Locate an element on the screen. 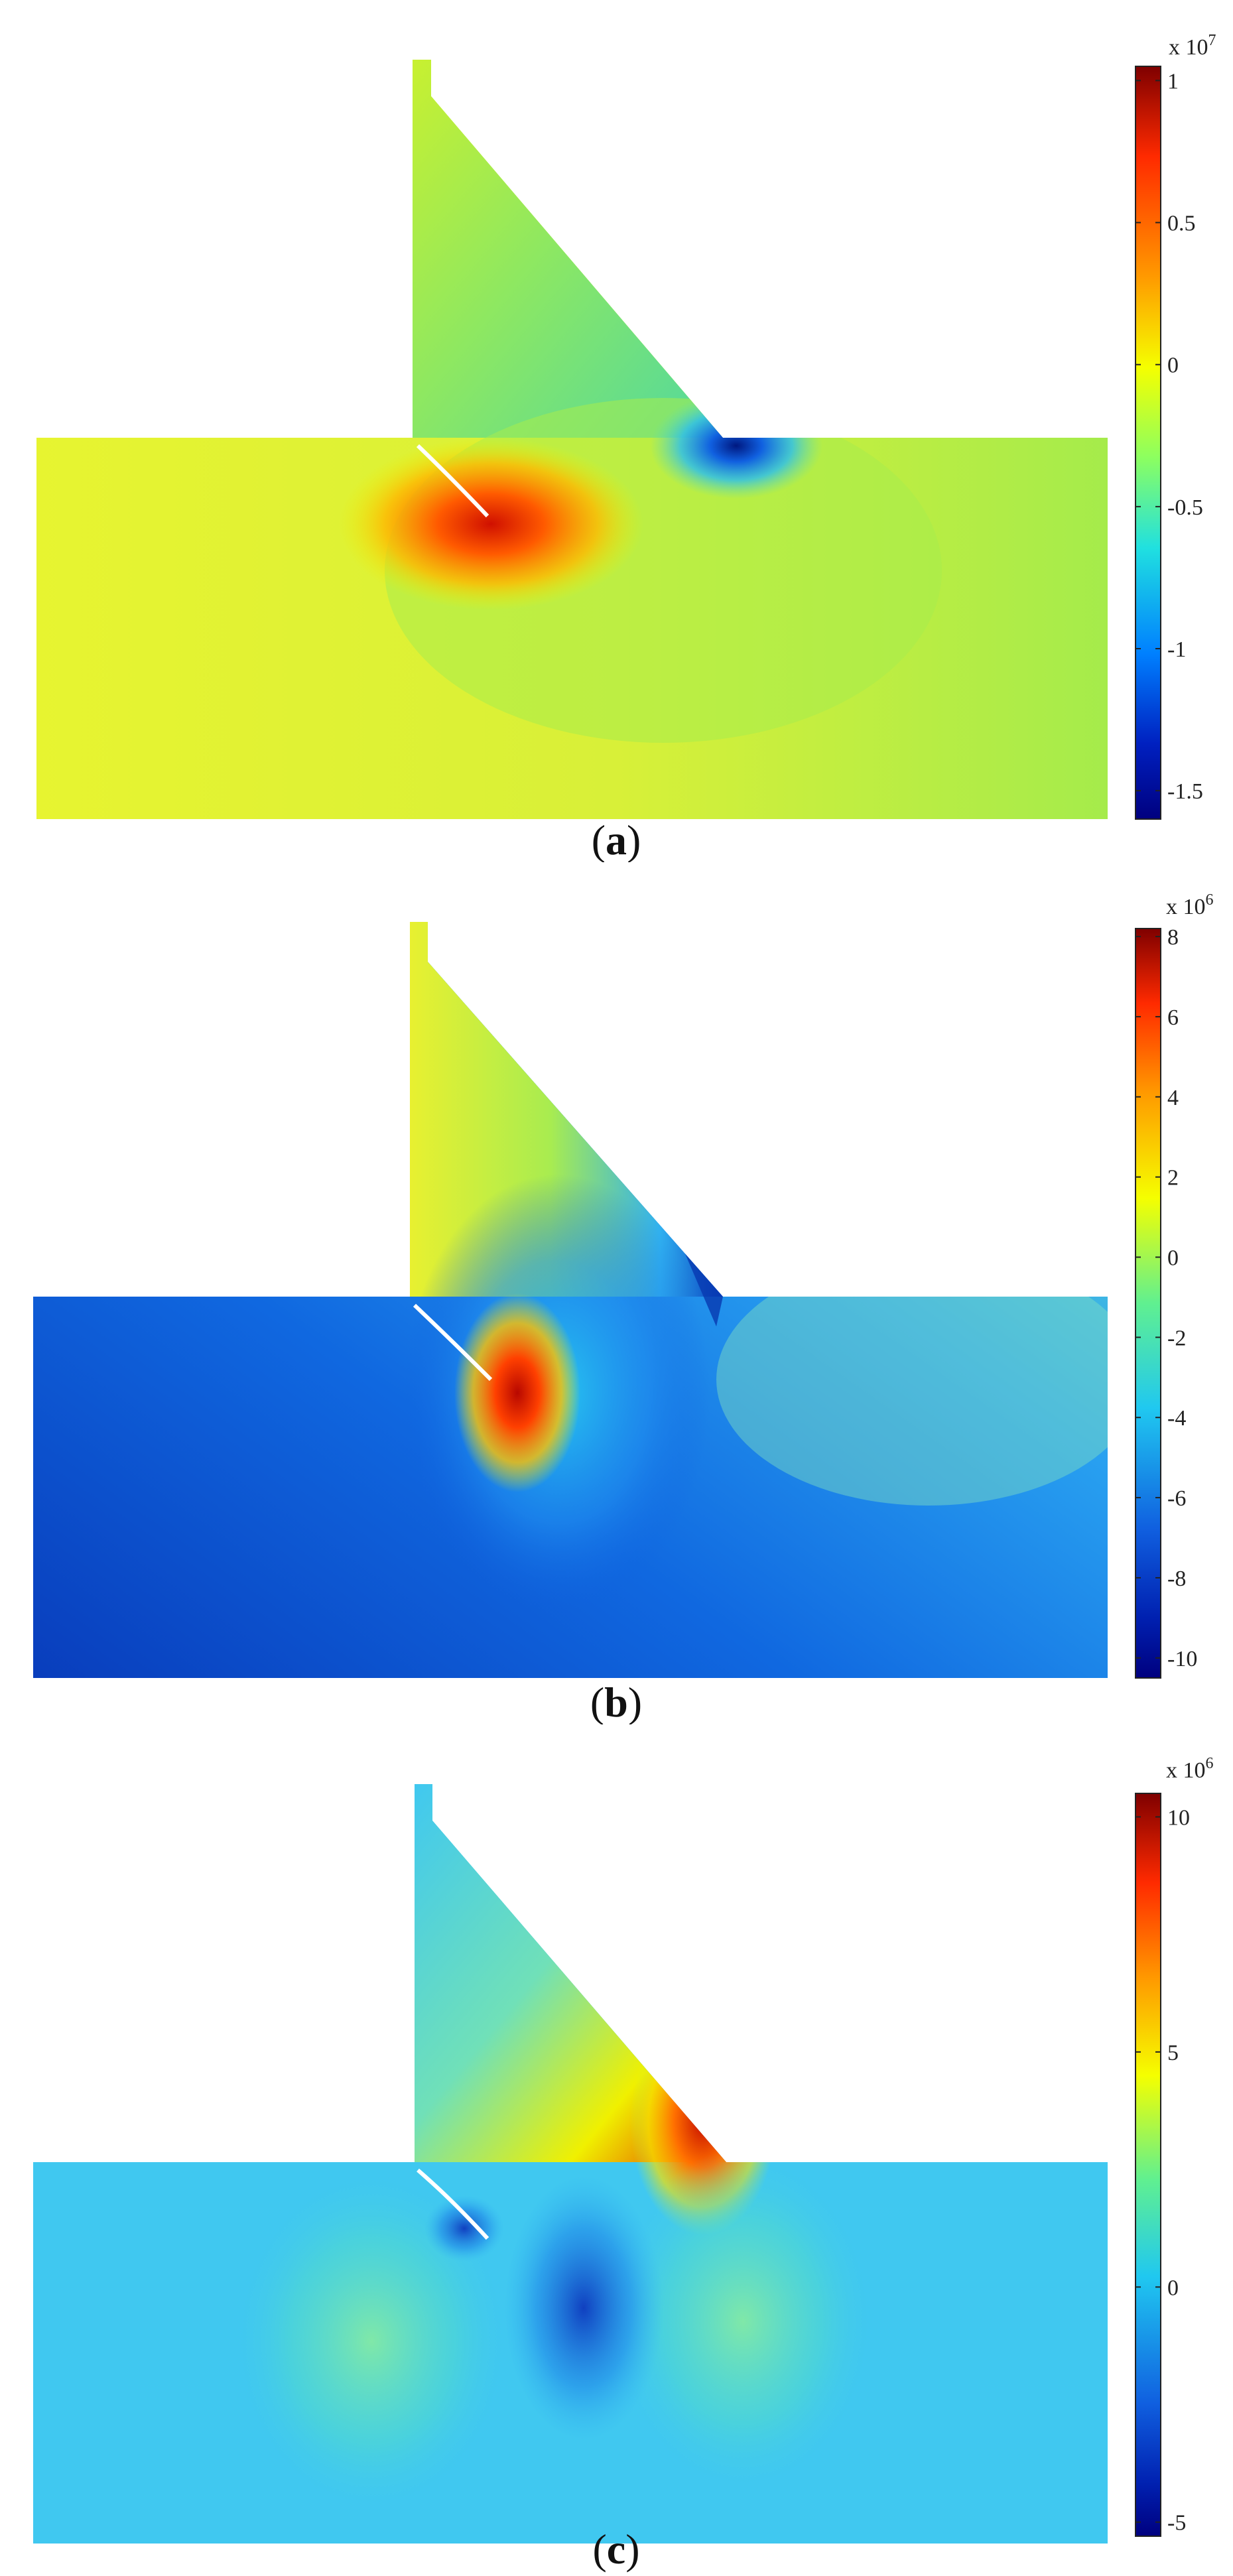 This screenshot has height=2576, width=1233. colorbar-tick-label: -0.5 is located at coordinates (1185, 508).